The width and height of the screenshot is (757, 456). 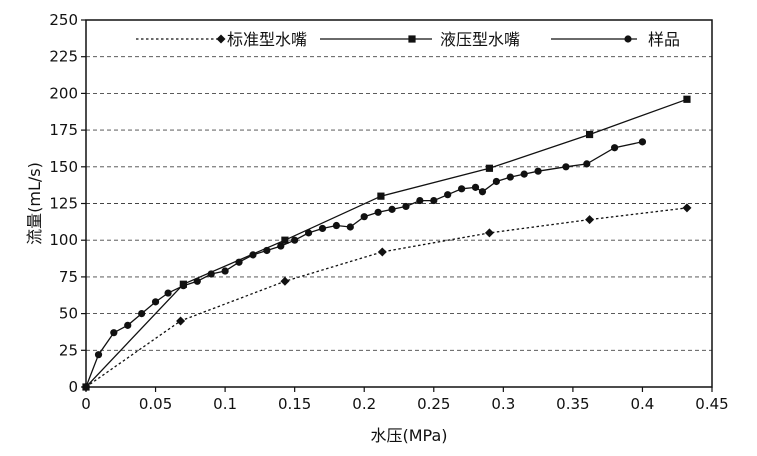 What do you see at coordinates (63, 93) in the screenshot?
I see `y-tick-label: 200` at bounding box center [63, 93].